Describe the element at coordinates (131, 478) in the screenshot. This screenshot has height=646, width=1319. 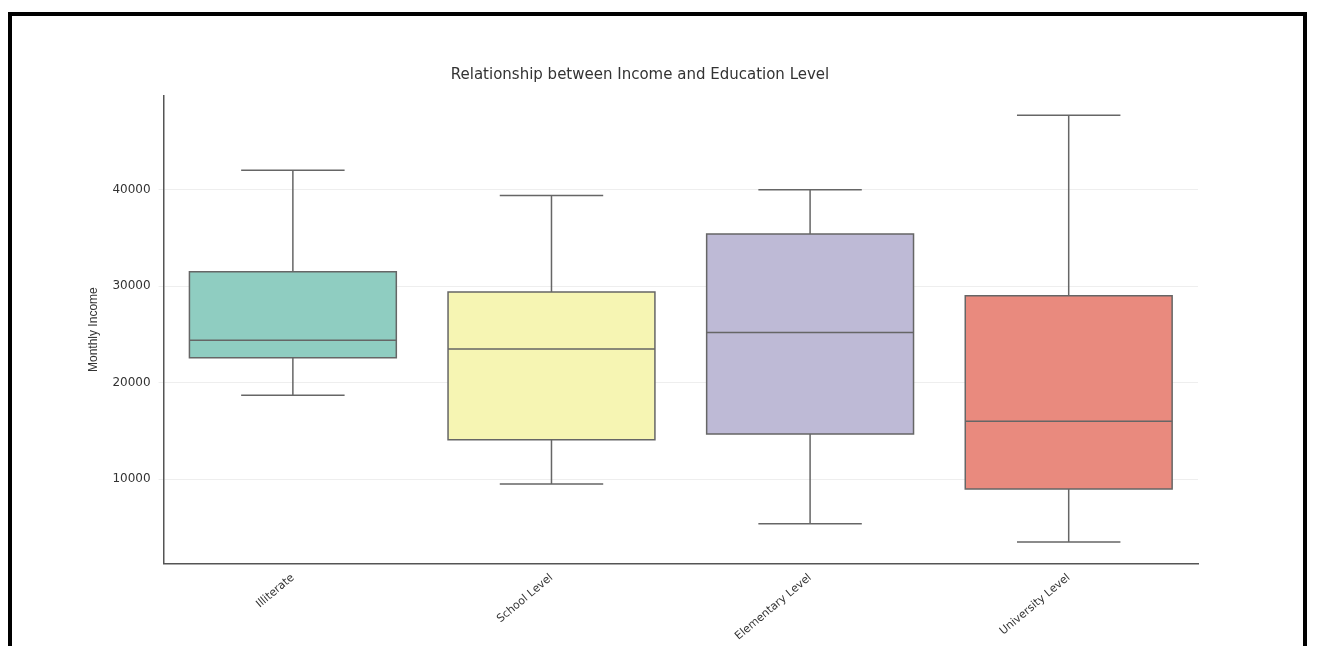
I see `y-tick-label: 10000` at that location.